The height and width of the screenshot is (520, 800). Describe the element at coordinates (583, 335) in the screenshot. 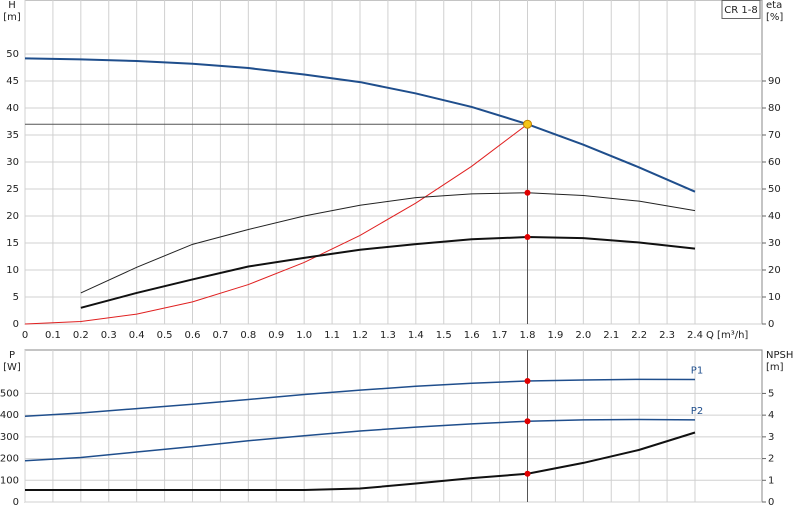

I see `x-tick-label: 2.0` at that location.